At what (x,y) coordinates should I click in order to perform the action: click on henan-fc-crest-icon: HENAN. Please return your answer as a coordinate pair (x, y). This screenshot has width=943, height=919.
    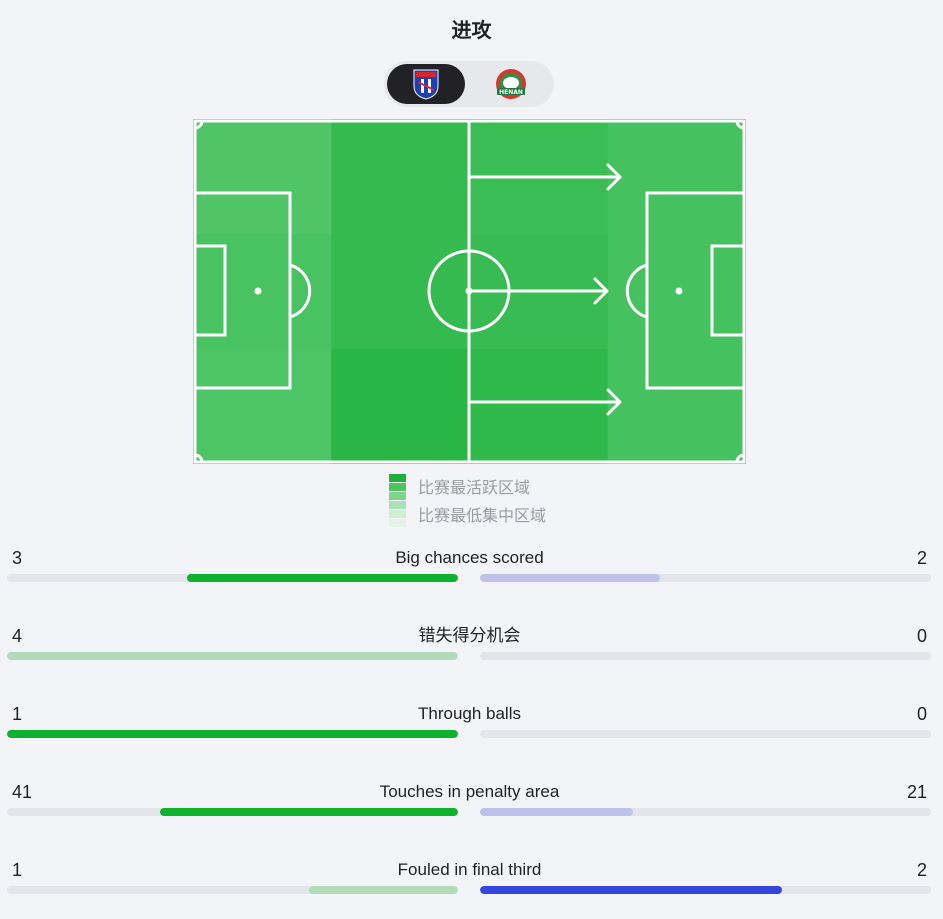
    Looking at the image, I should click on (511, 84).